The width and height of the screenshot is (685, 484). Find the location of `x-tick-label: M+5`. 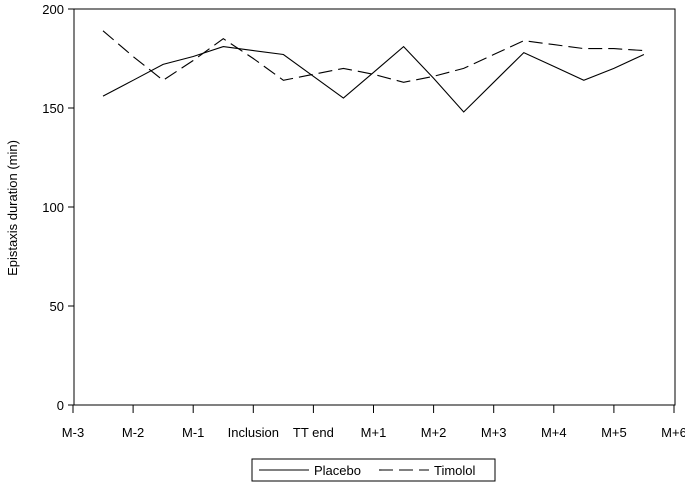

x-tick-label: M+5 is located at coordinates (614, 432).